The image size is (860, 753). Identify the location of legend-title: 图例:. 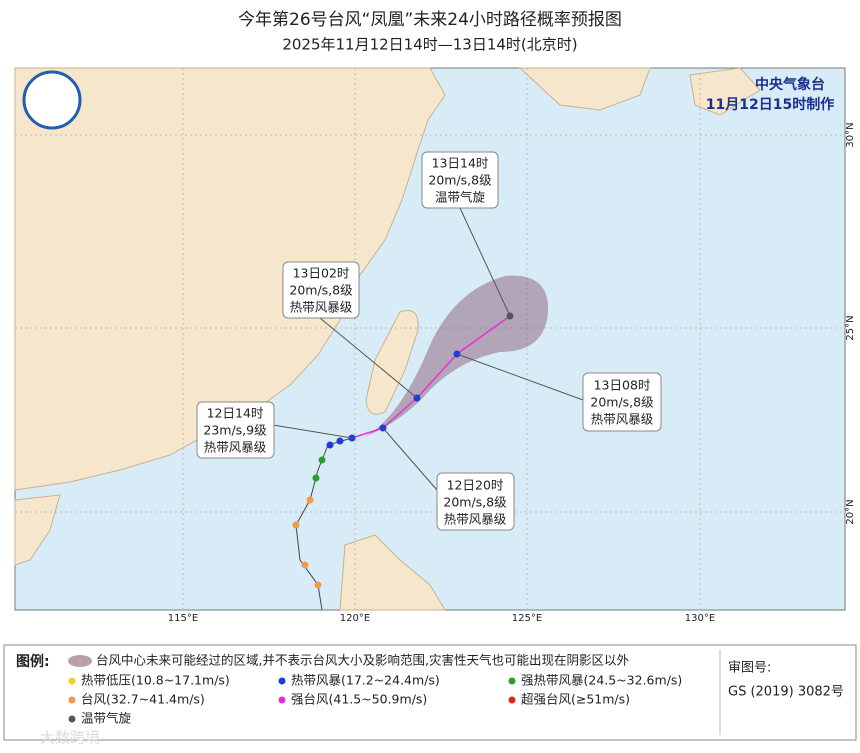
(33, 661).